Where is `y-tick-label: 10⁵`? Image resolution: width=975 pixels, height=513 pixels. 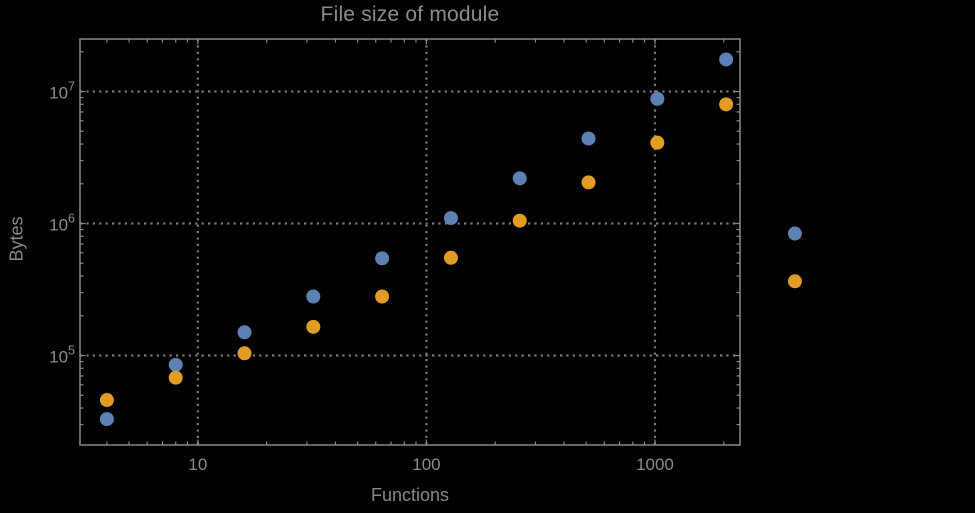 y-tick-label: 10⁵ is located at coordinates (62, 355).